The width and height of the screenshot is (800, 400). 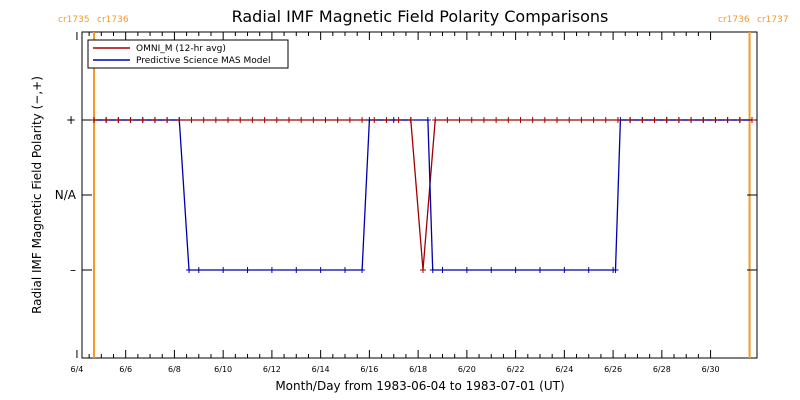 I want to click on x-tick-label: 6/12, so click(x=272, y=369).